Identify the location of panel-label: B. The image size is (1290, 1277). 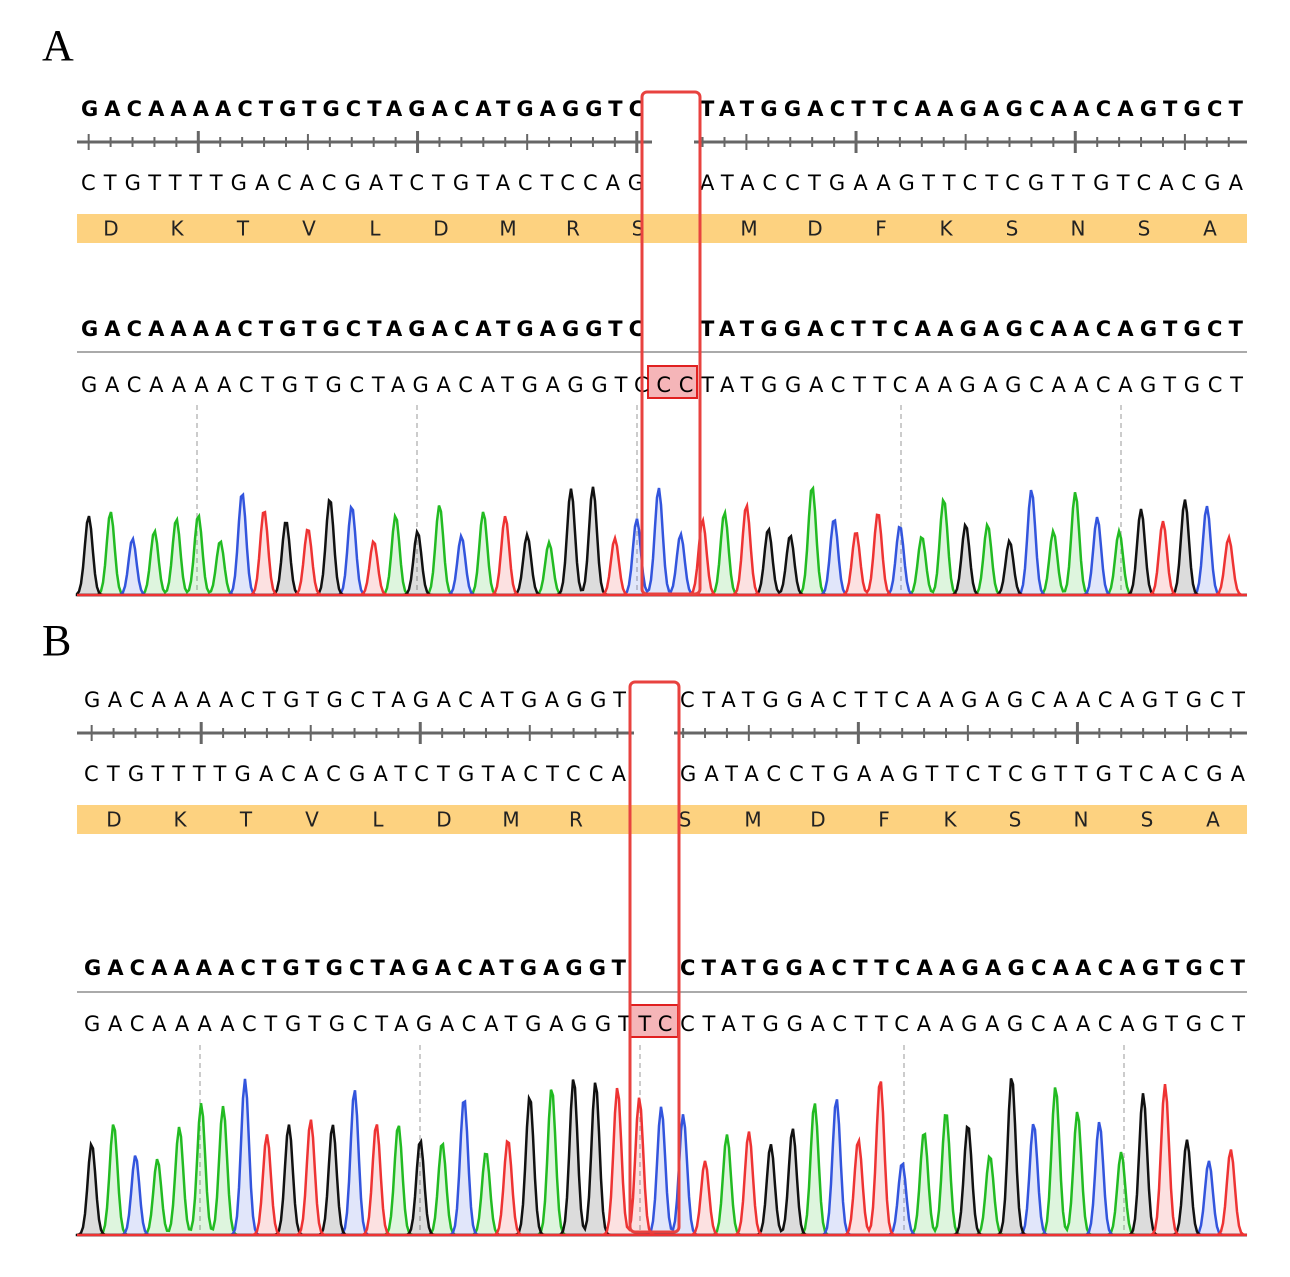
(56, 640).